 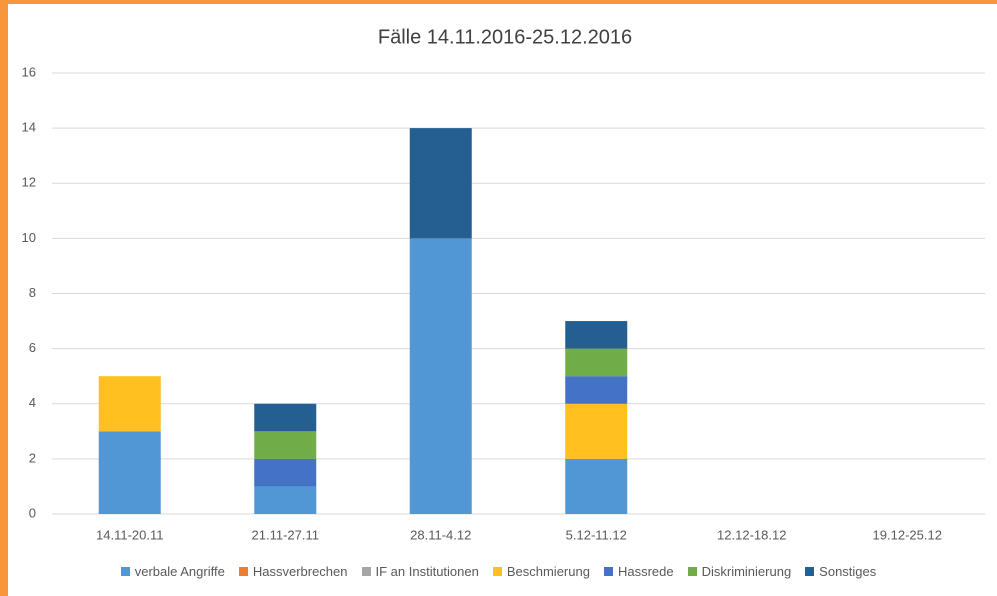 What do you see at coordinates (746, 571) in the screenshot?
I see `legend-label: Diskriminierung` at bounding box center [746, 571].